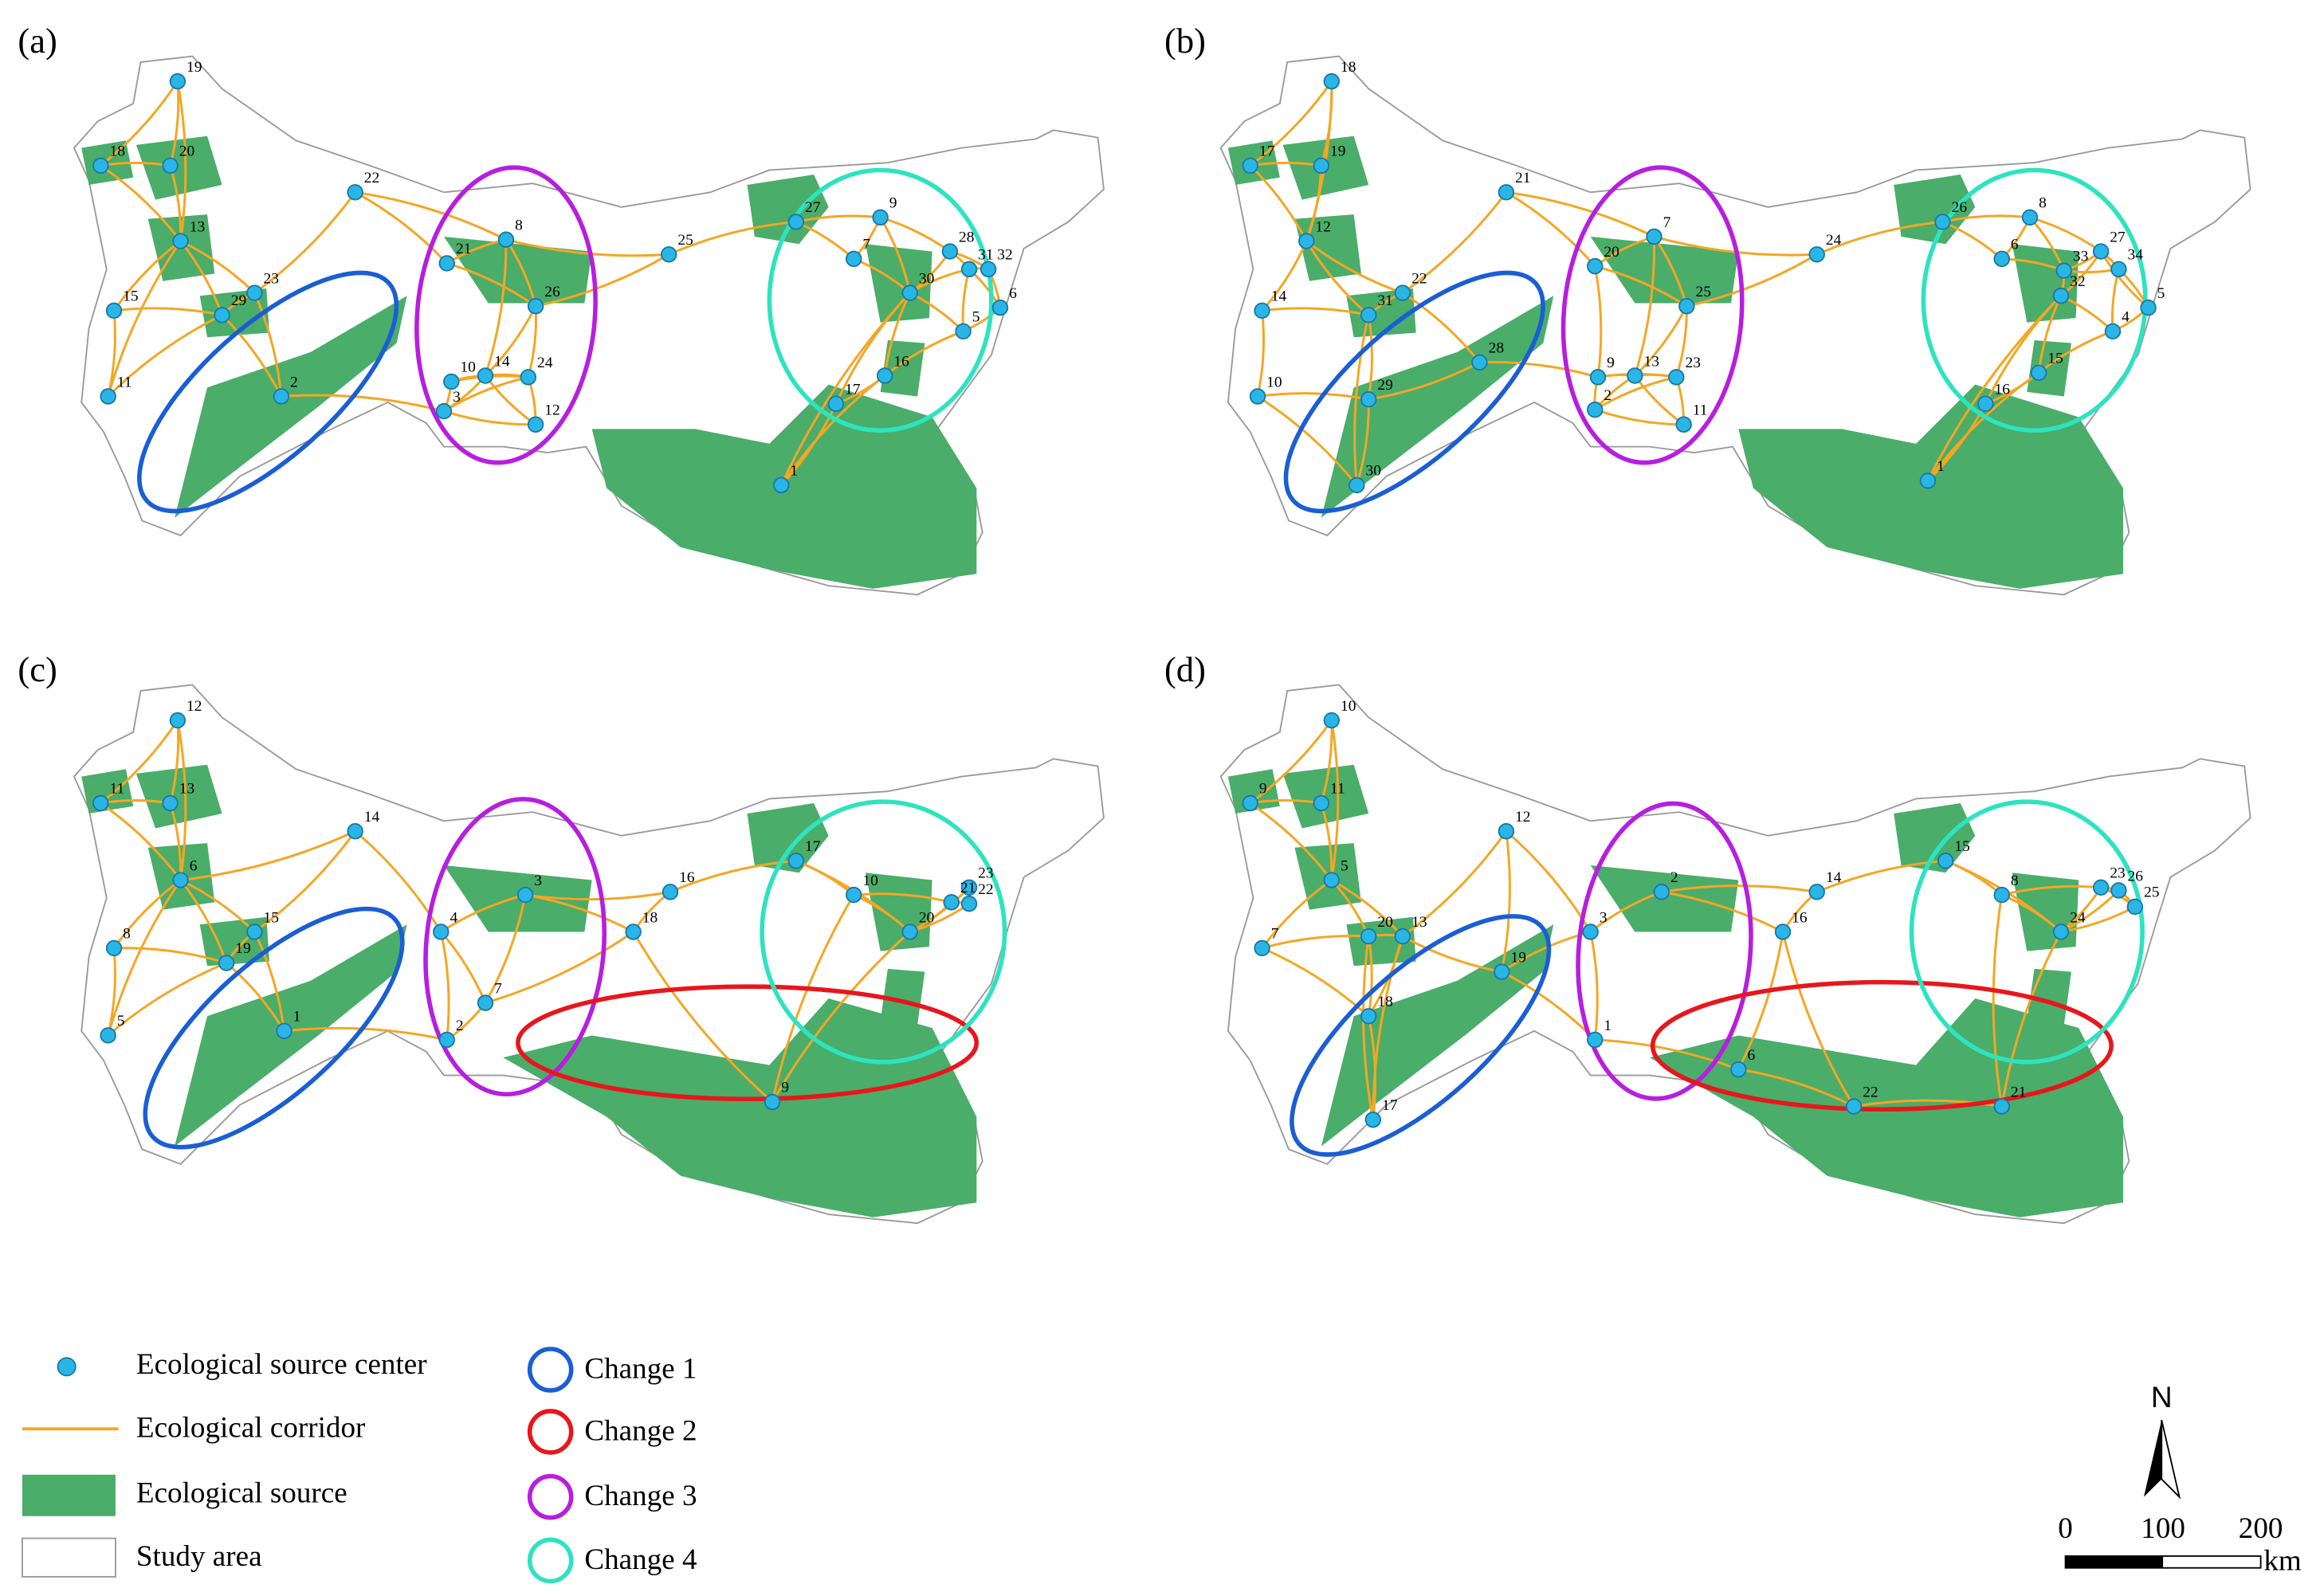 The width and height of the screenshot is (2320, 1596). What do you see at coordinates (1279, 297) in the screenshot?
I see `node-label: 14` at bounding box center [1279, 297].